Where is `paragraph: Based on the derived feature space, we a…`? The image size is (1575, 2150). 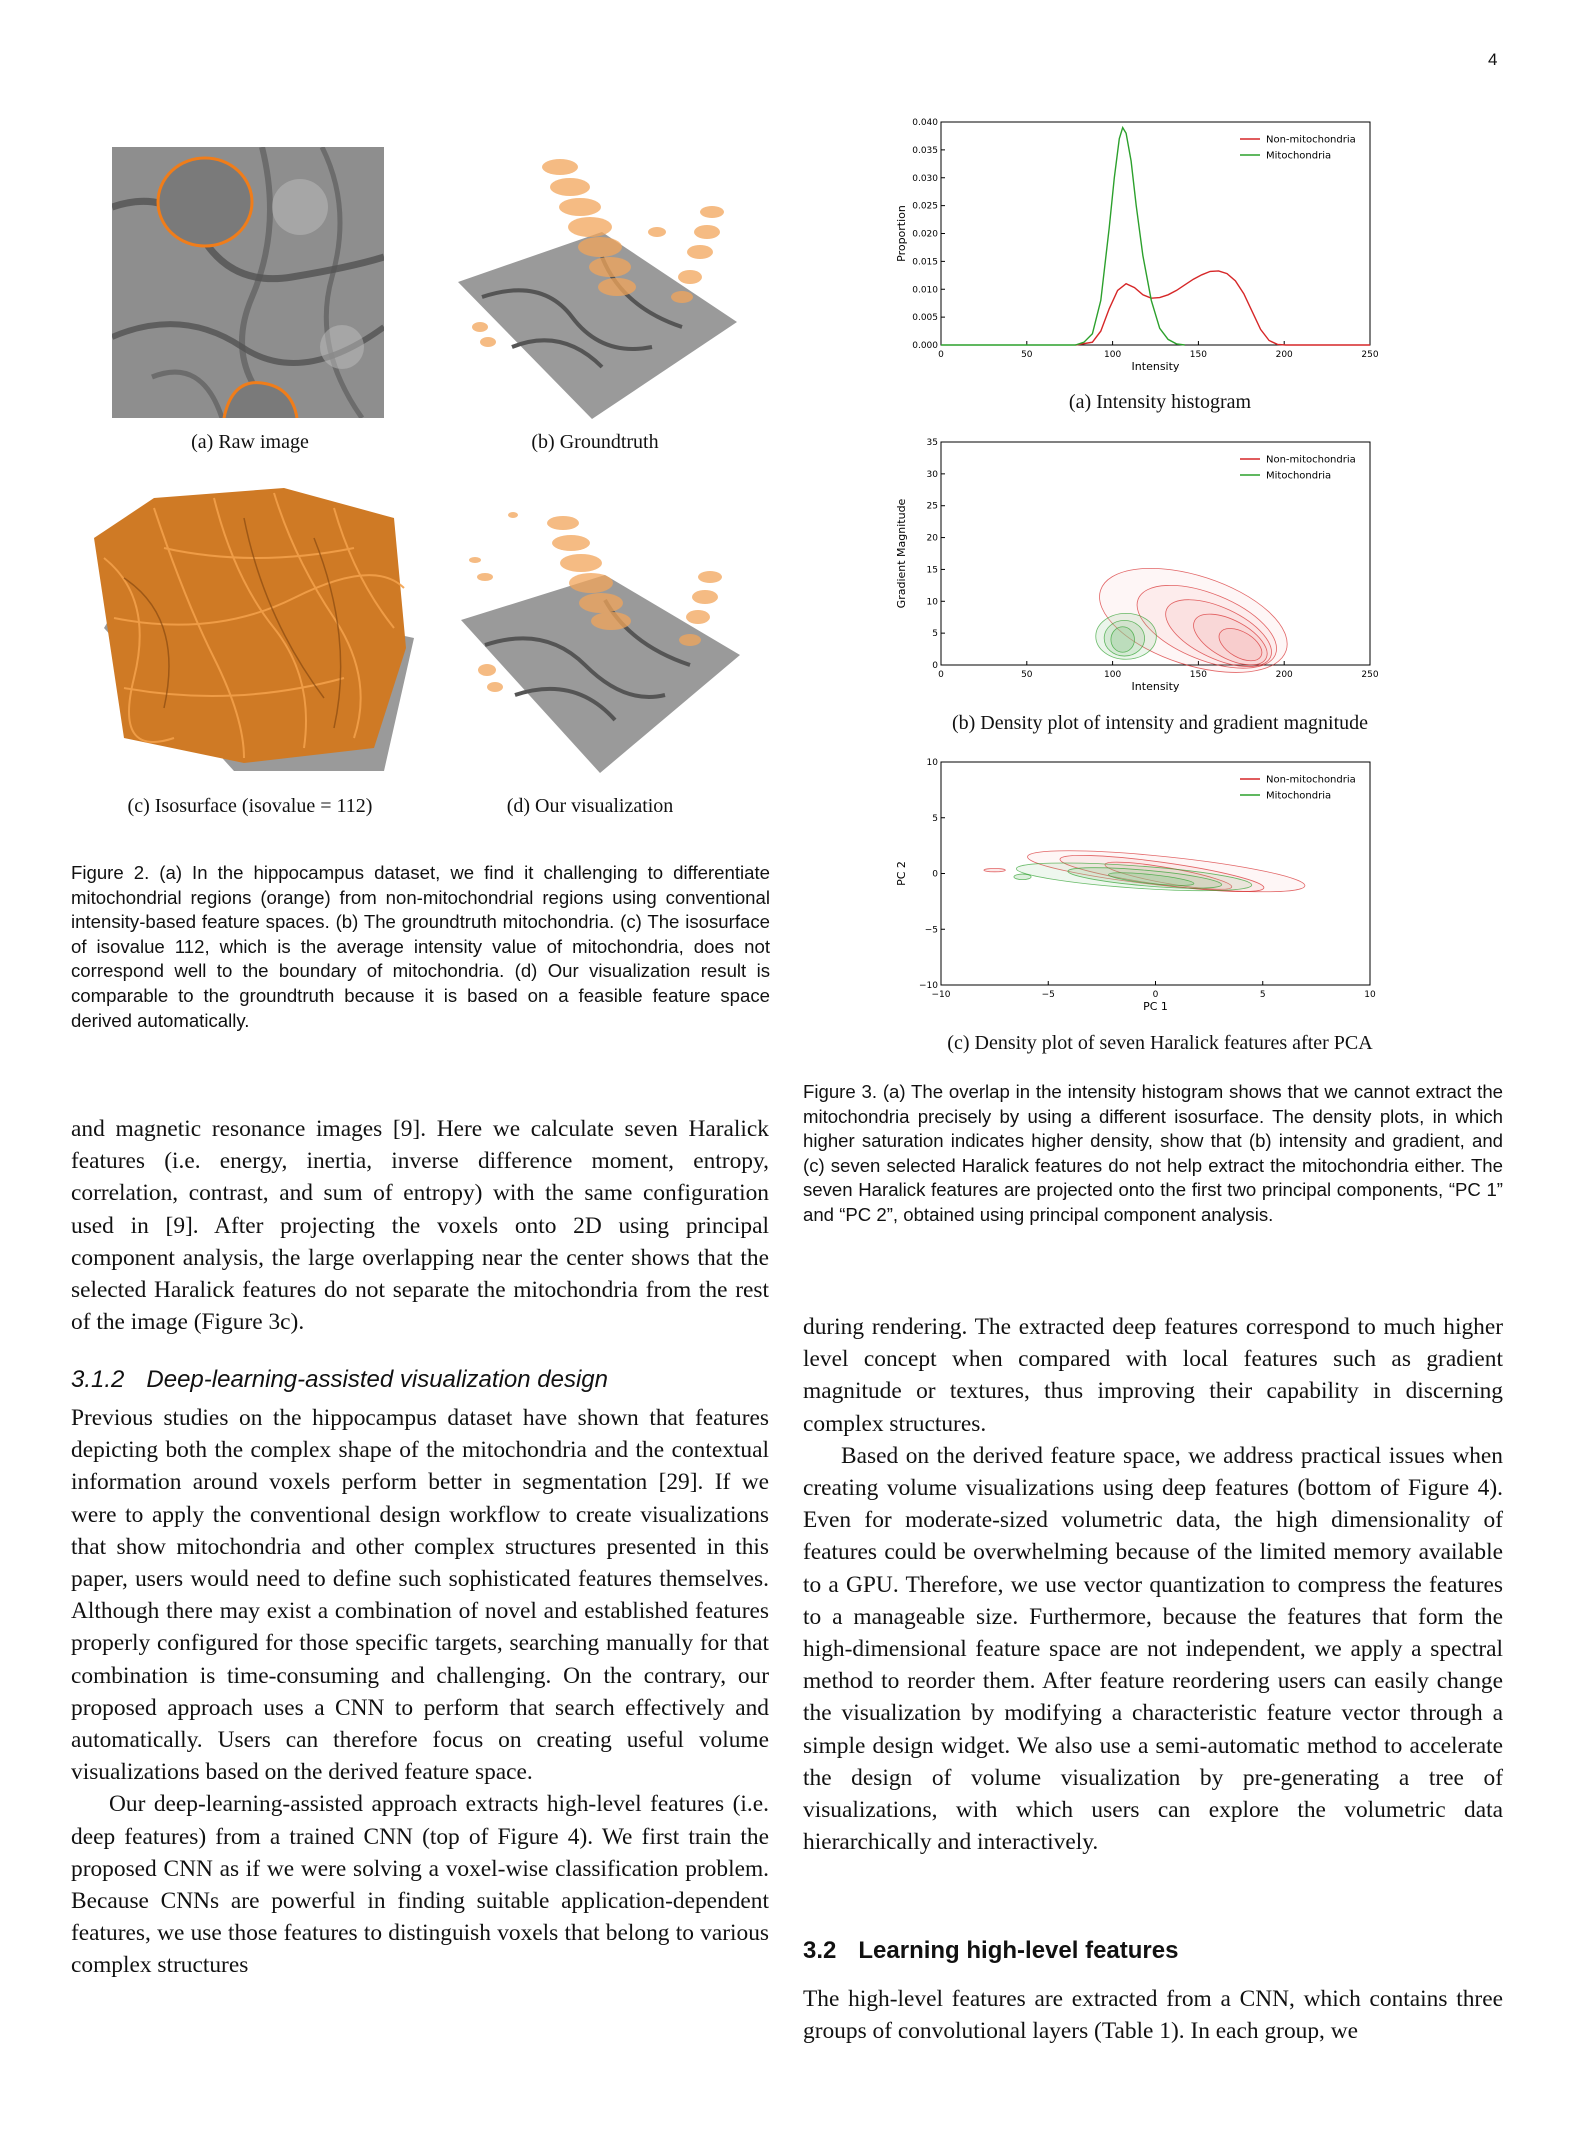
paragraph: Based on the derived feature space, we a… is located at coordinates (1153, 1649).